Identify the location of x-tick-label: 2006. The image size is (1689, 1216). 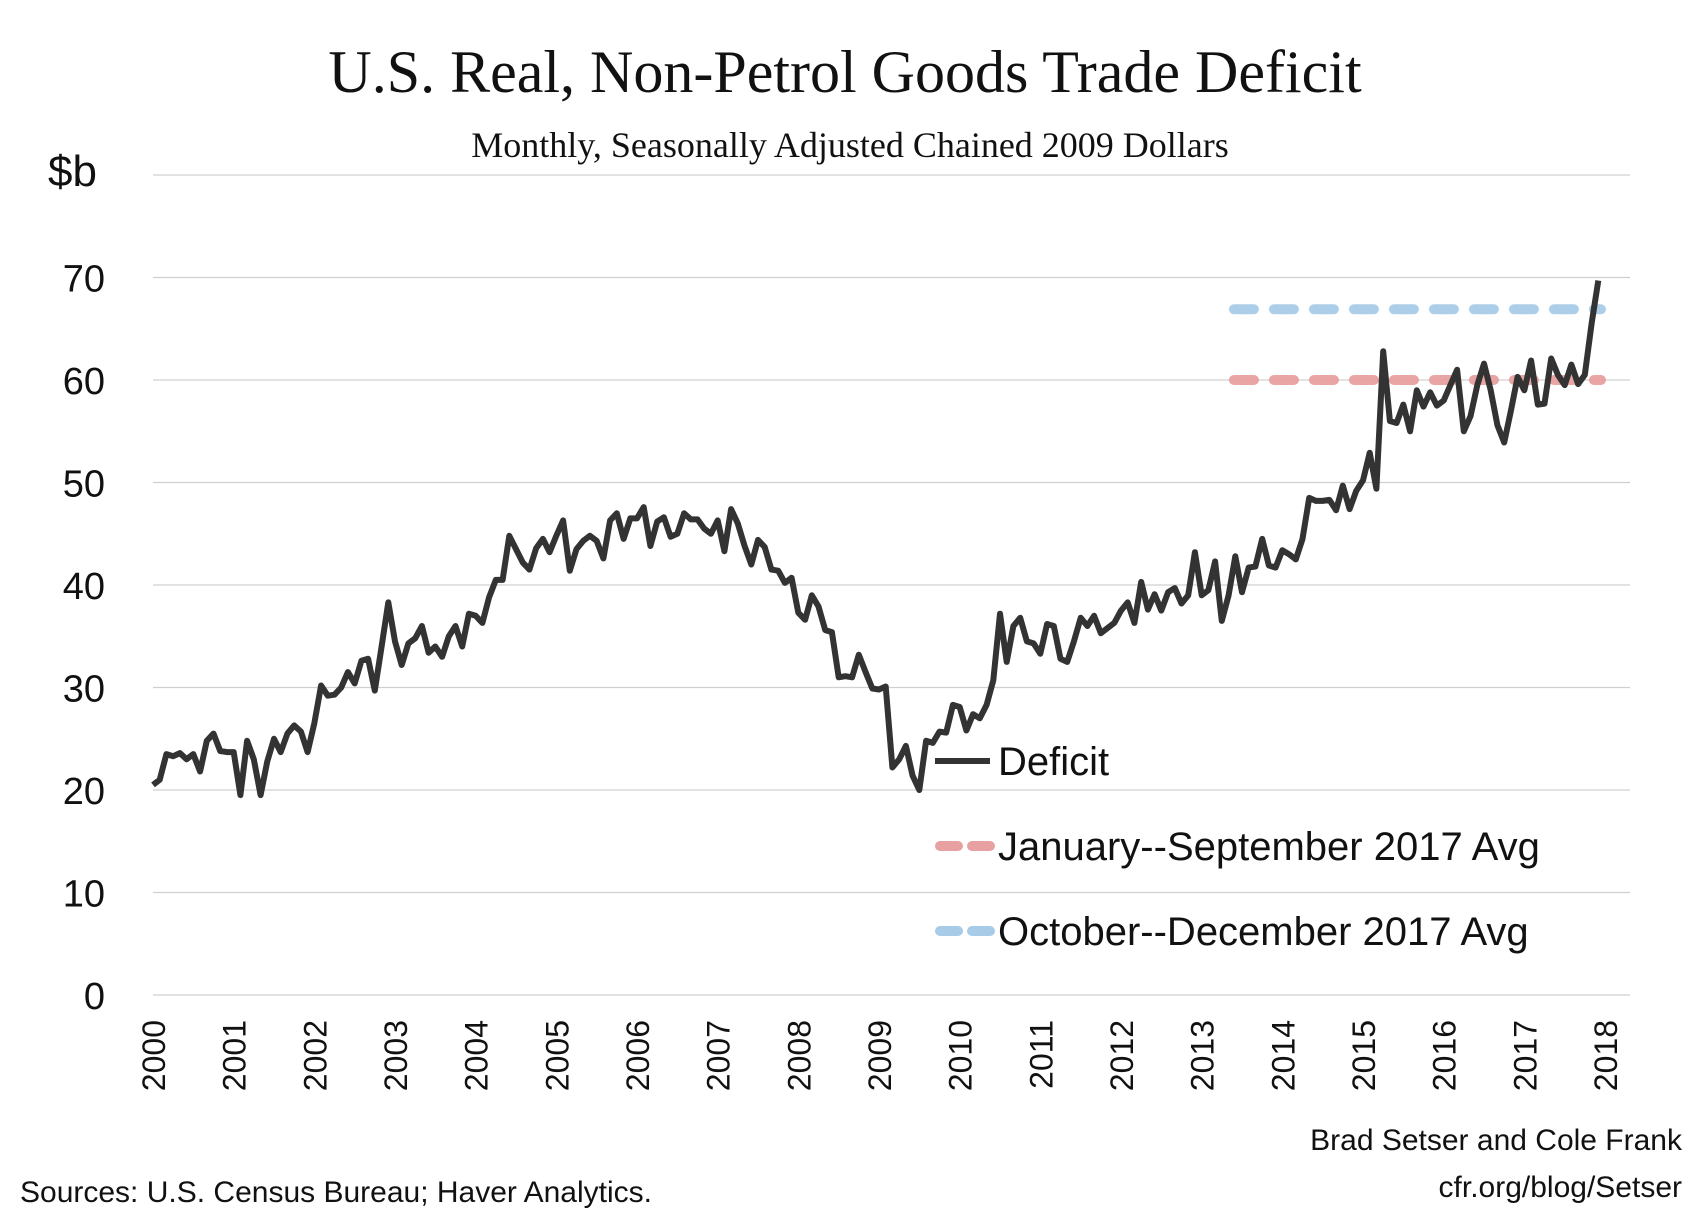
(638, 1055).